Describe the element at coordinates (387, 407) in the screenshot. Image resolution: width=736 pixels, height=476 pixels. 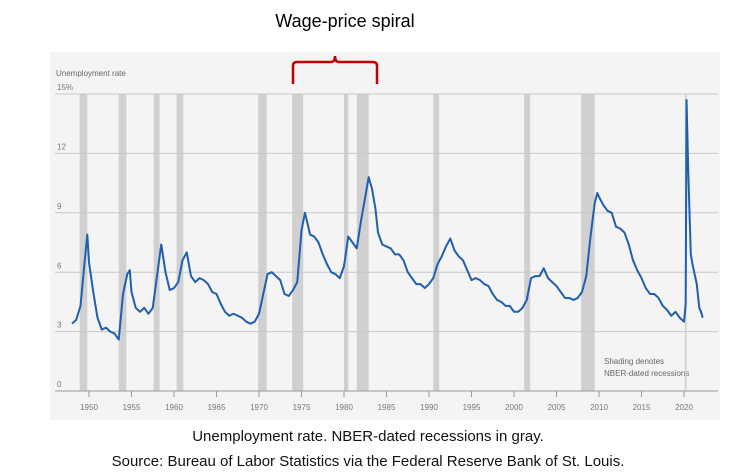
I see `x-tick-label: 1985` at that location.